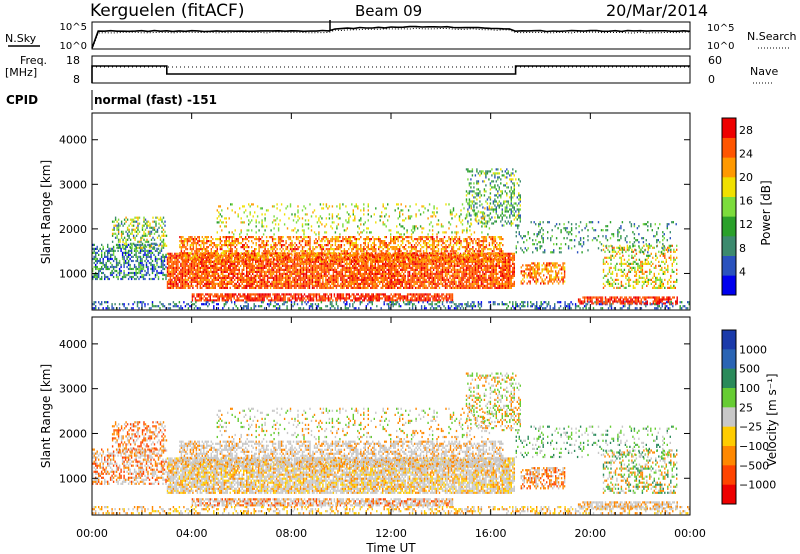  Describe the element at coordinates (750, 427) in the screenshot. I see `velocity-colorbar-tick: −25` at that location.